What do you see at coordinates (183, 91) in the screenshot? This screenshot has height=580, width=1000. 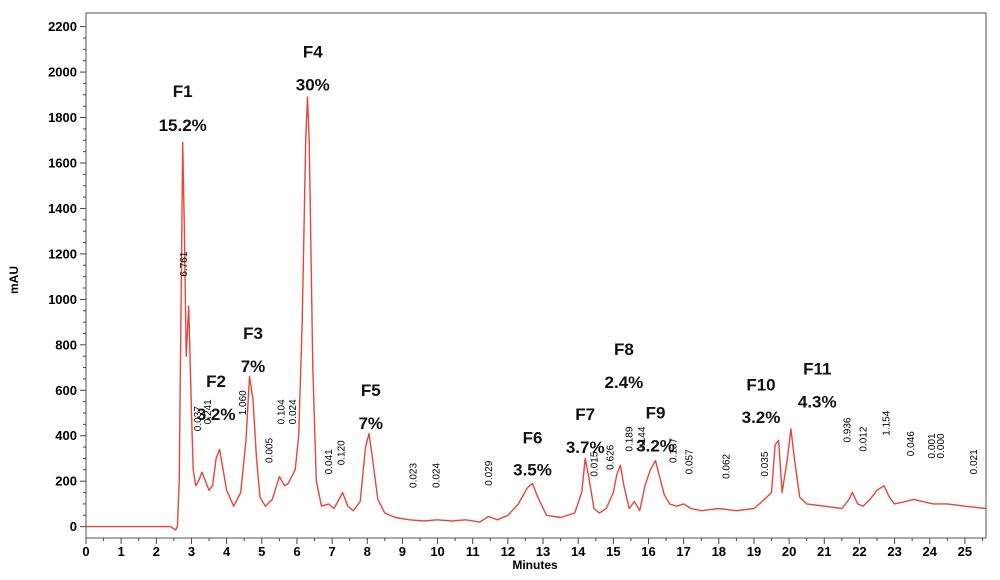 I see `fraction-name-label: F1` at bounding box center [183, 91].